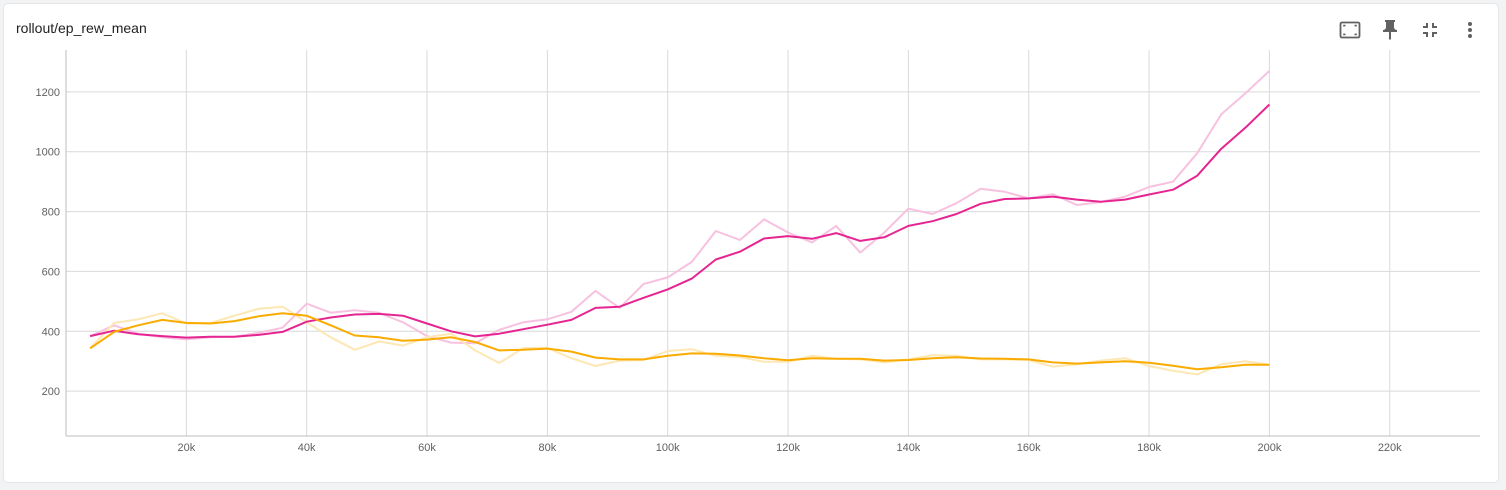 Image resolution: width=1506 pixels, height=490 pixels. I want to click on series-1-raw-line, so click(679, 340).